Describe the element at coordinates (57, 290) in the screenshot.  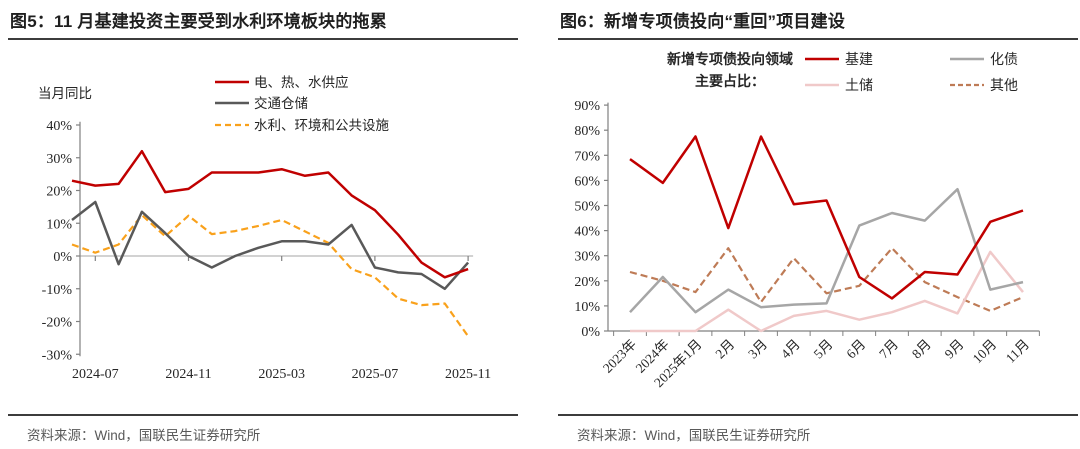
I see `y-tick-label: -10%` at that location.